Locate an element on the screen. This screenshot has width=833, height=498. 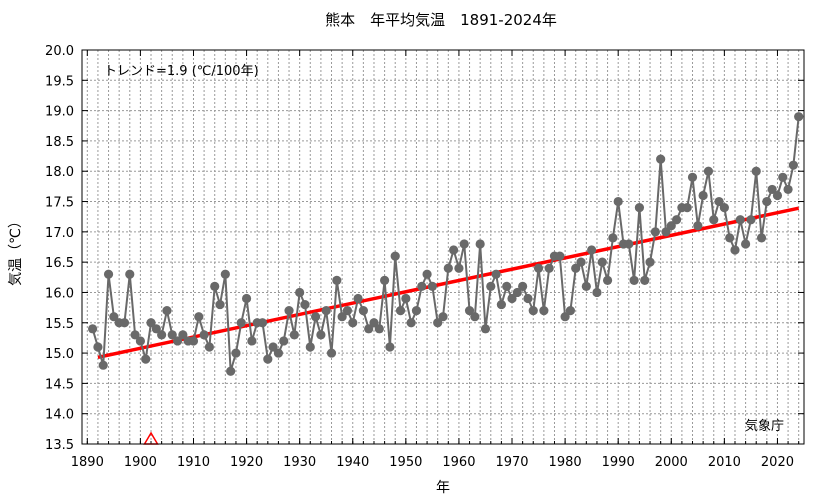
y-tick-label: 19.0 is located at coordinates (59, 112).